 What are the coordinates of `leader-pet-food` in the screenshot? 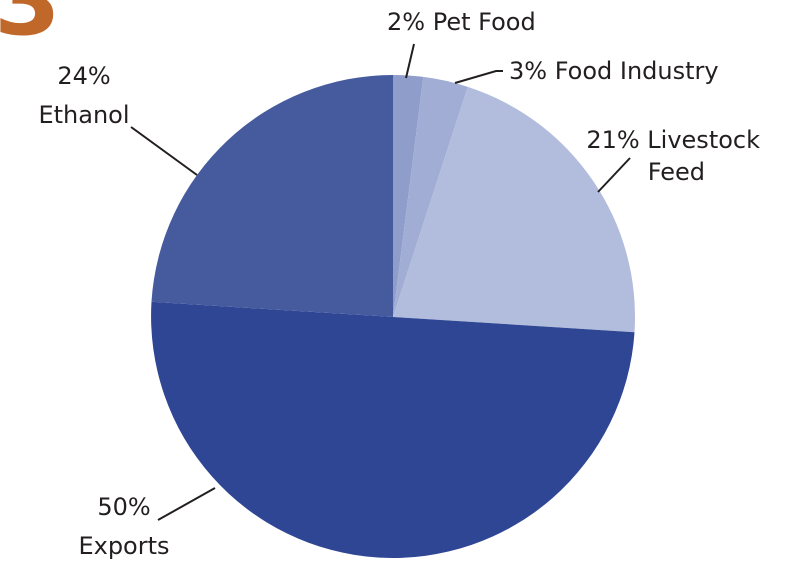 It's located at (410, 61).